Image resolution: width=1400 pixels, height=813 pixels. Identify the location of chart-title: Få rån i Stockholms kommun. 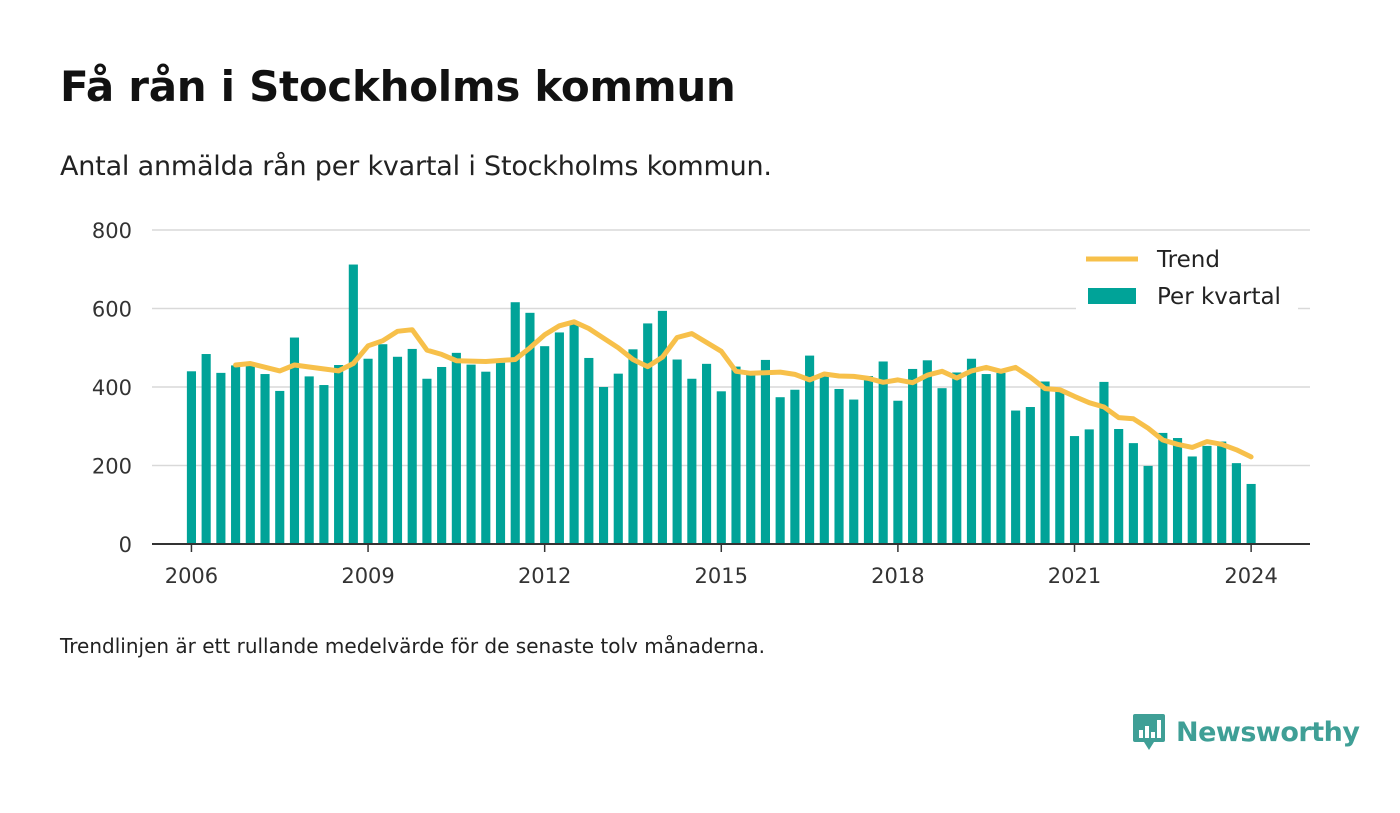
(398, 86).